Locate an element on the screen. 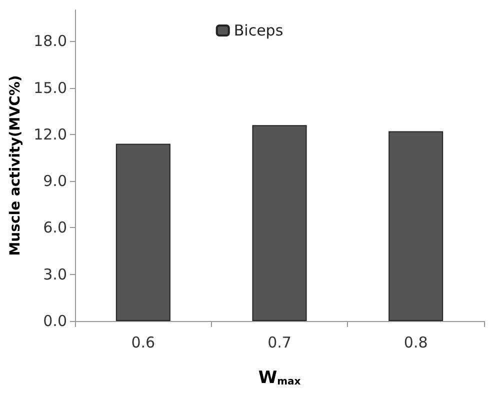 The height and width of the screenshot is (406, 499). y-axis-title: Muscle activity(MVC%) is located at coordinates (16, 165).